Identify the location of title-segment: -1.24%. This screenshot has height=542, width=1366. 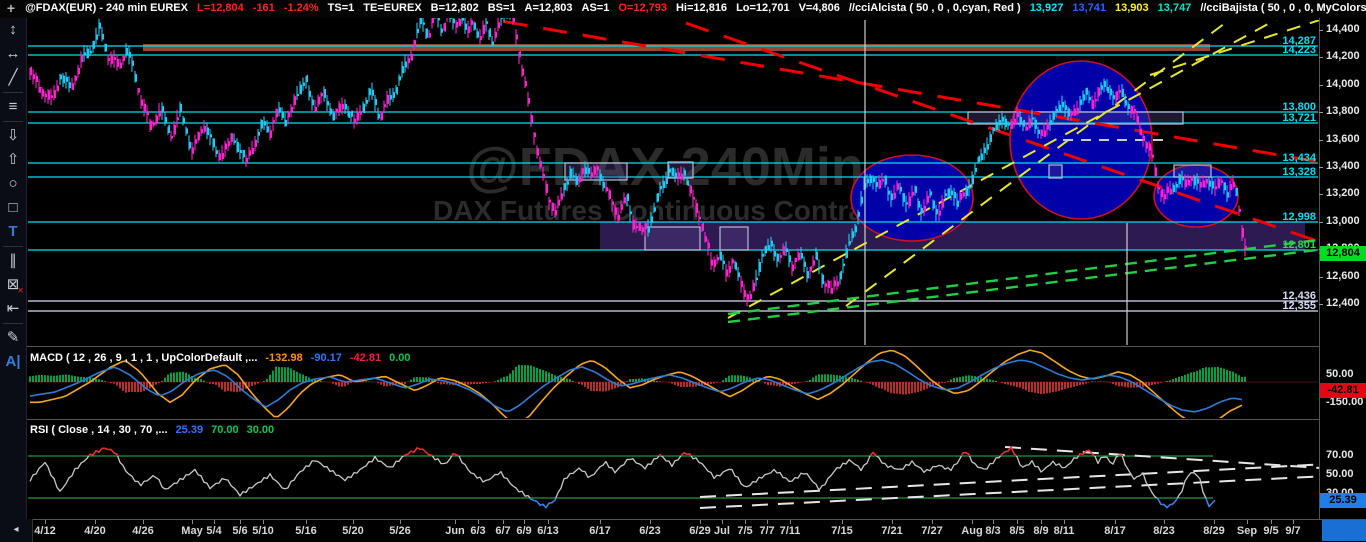
(301, 8).